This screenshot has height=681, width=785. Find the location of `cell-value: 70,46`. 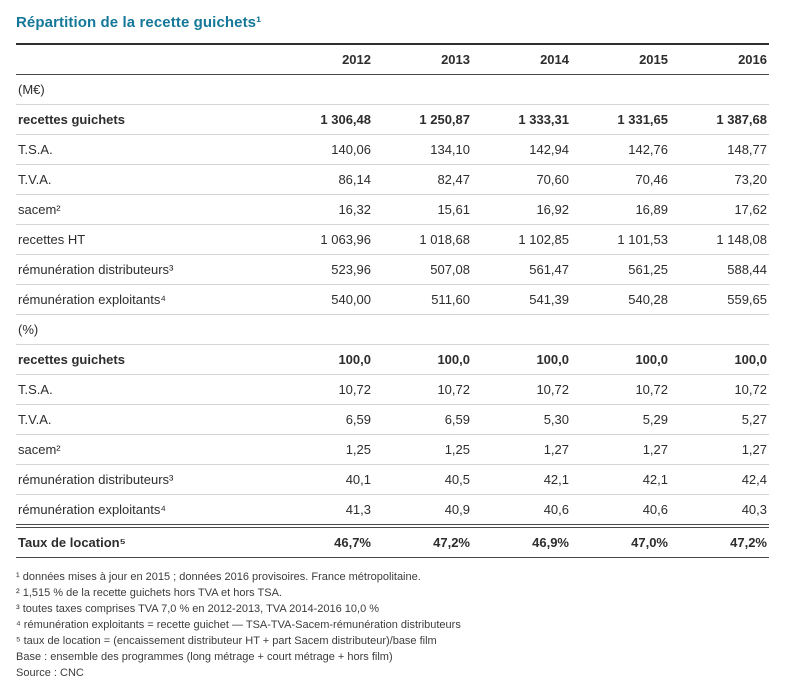

cell-value: 70,46 is located at coordinates (651, 179).